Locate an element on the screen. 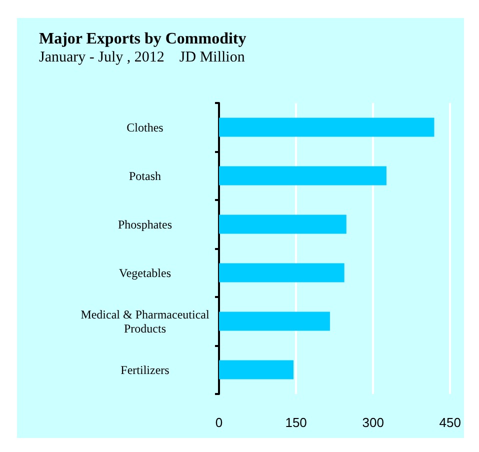 The width and height of the screenshot is (479, 452). y-tick-label: Phosphates is located at coordinates (145, 224).